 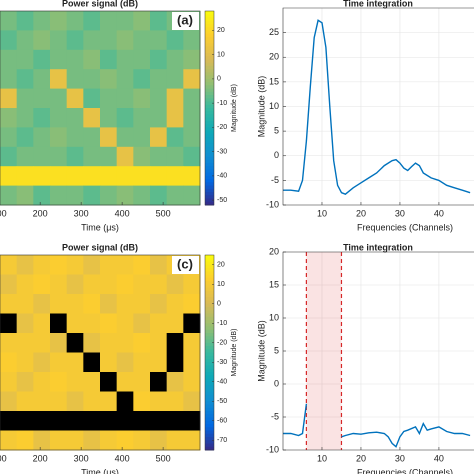 What do you see at coordinates (400, 458) in the screenshot?
I see `x-tick-label: 30` at bounding box center [400, 458].